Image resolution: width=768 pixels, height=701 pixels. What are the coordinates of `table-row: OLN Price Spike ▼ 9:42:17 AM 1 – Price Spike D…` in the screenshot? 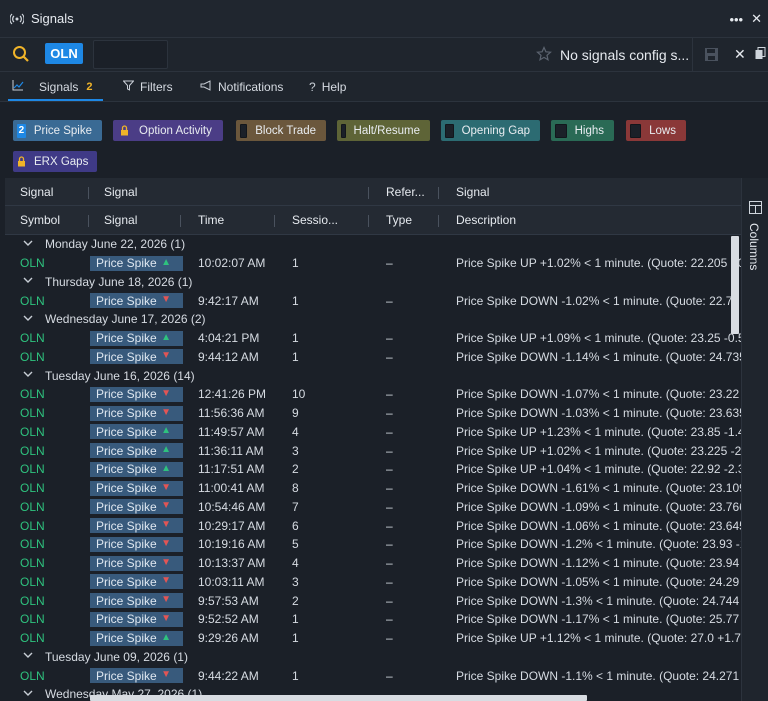 It's located at (373, 300).